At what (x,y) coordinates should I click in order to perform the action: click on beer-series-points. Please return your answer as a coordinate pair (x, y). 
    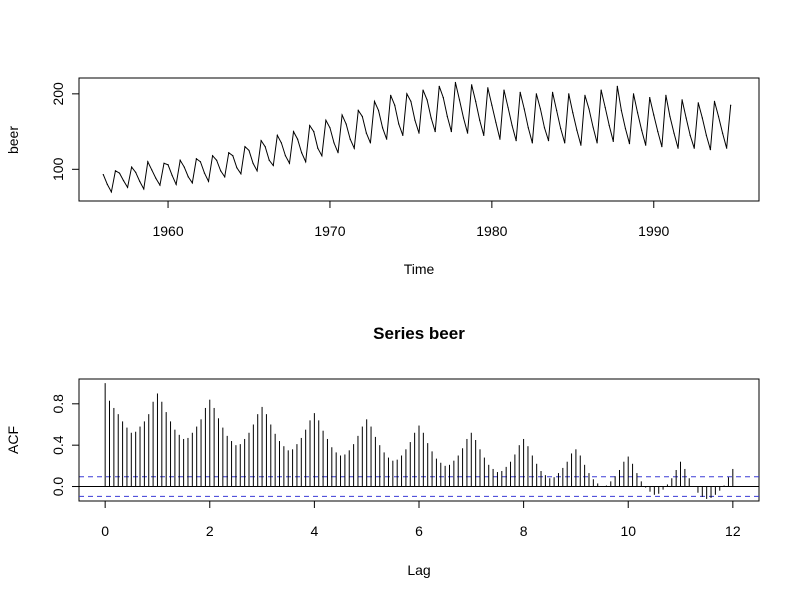
    Looking at the image, I should click on (417, 137).